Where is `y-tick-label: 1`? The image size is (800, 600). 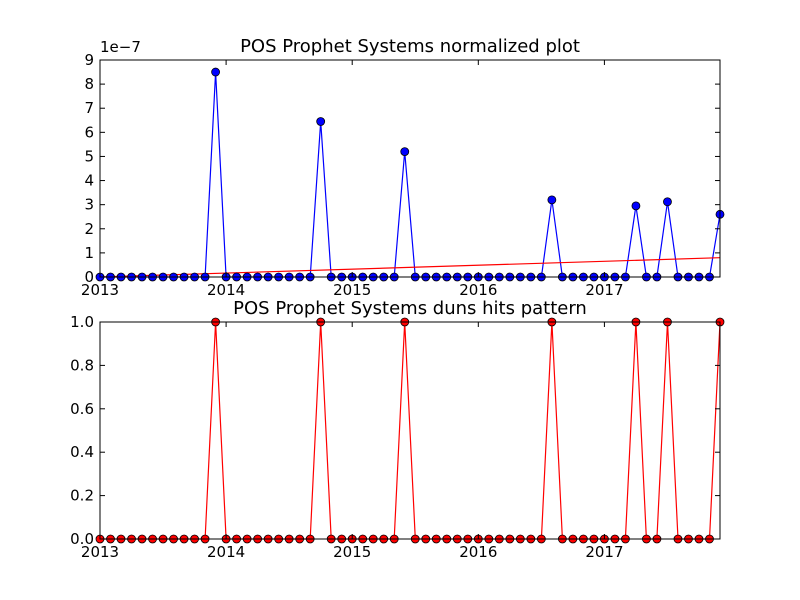 y-tick-label: 1 is located at coordinates (89, 253).